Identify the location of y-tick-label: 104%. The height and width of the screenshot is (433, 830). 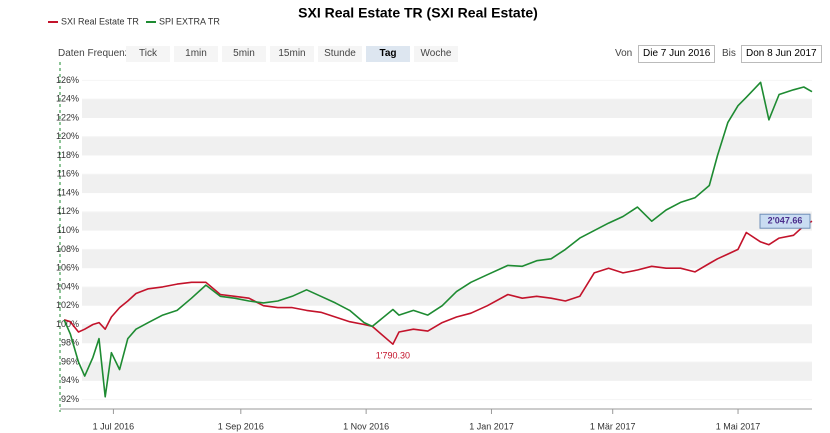
(67, 286).